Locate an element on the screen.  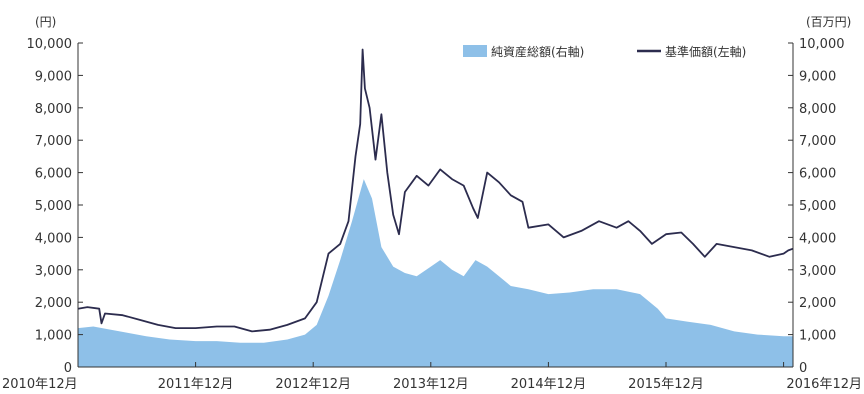
right-axis-tick-label: 7,000 is located at coordinates (817, 141).